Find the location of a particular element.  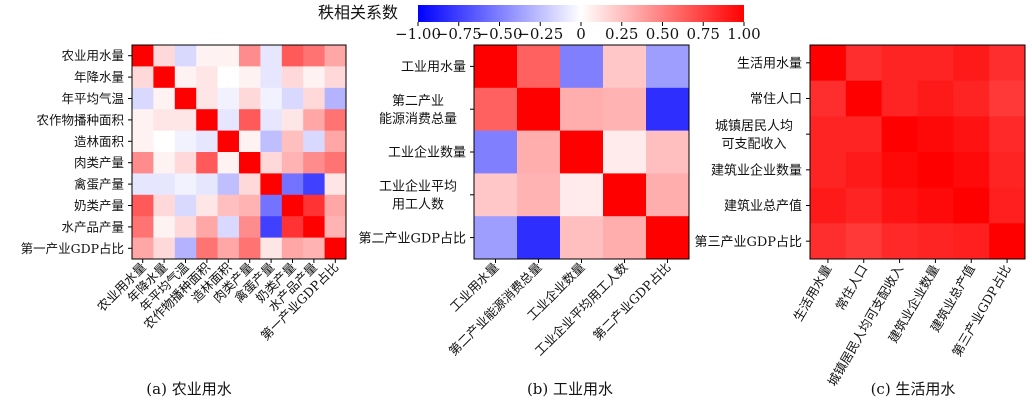

row-label: 建筑业总产值 is located at coordinates (763, 206).